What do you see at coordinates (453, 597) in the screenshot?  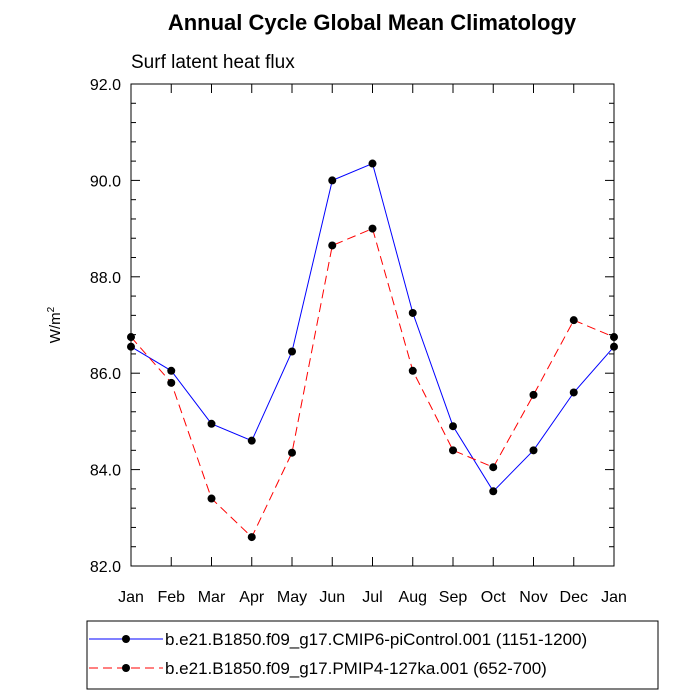 I see `x-tick-label: Sep` at bounding box center [453, 597].